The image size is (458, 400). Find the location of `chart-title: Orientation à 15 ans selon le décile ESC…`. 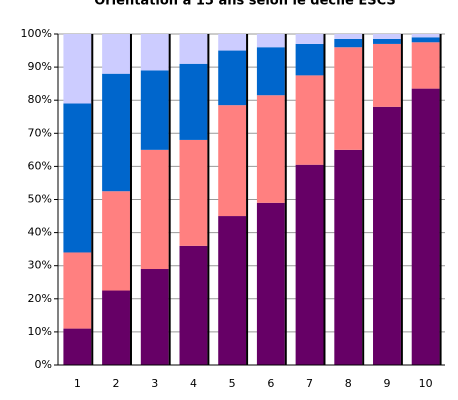

chart-title: Orientation à 15 ans selon le décile ESC… is located at coordinates (245, 4).